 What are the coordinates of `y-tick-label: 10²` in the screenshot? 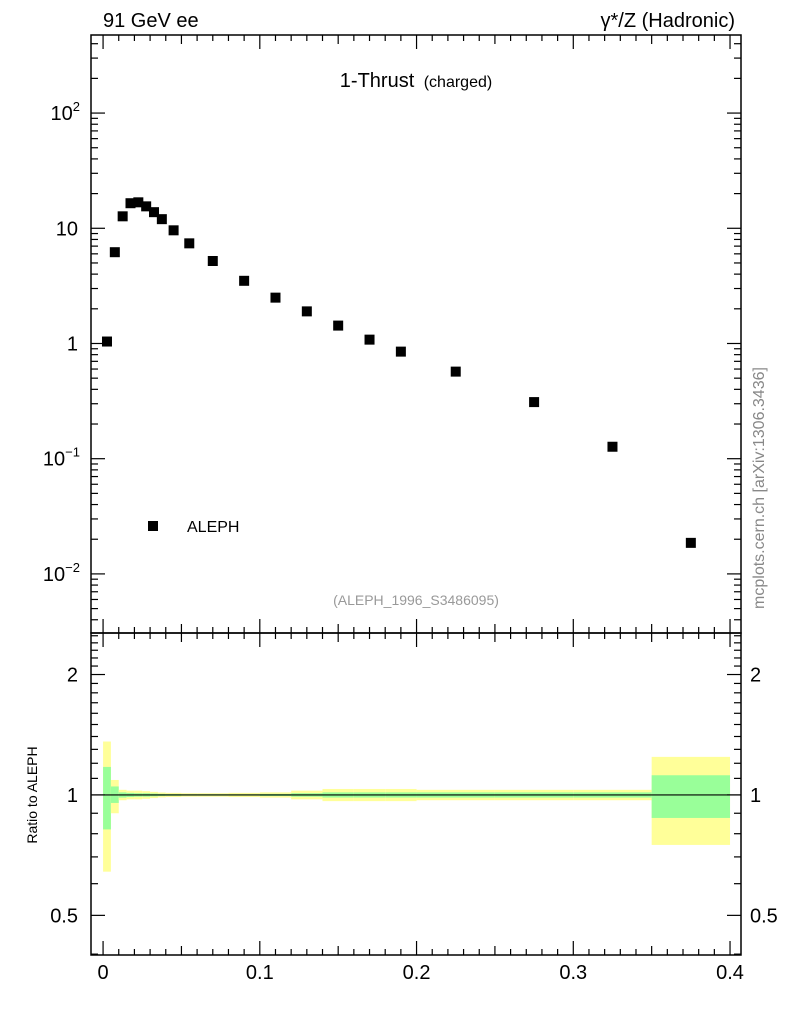 It's located at (65, 112).